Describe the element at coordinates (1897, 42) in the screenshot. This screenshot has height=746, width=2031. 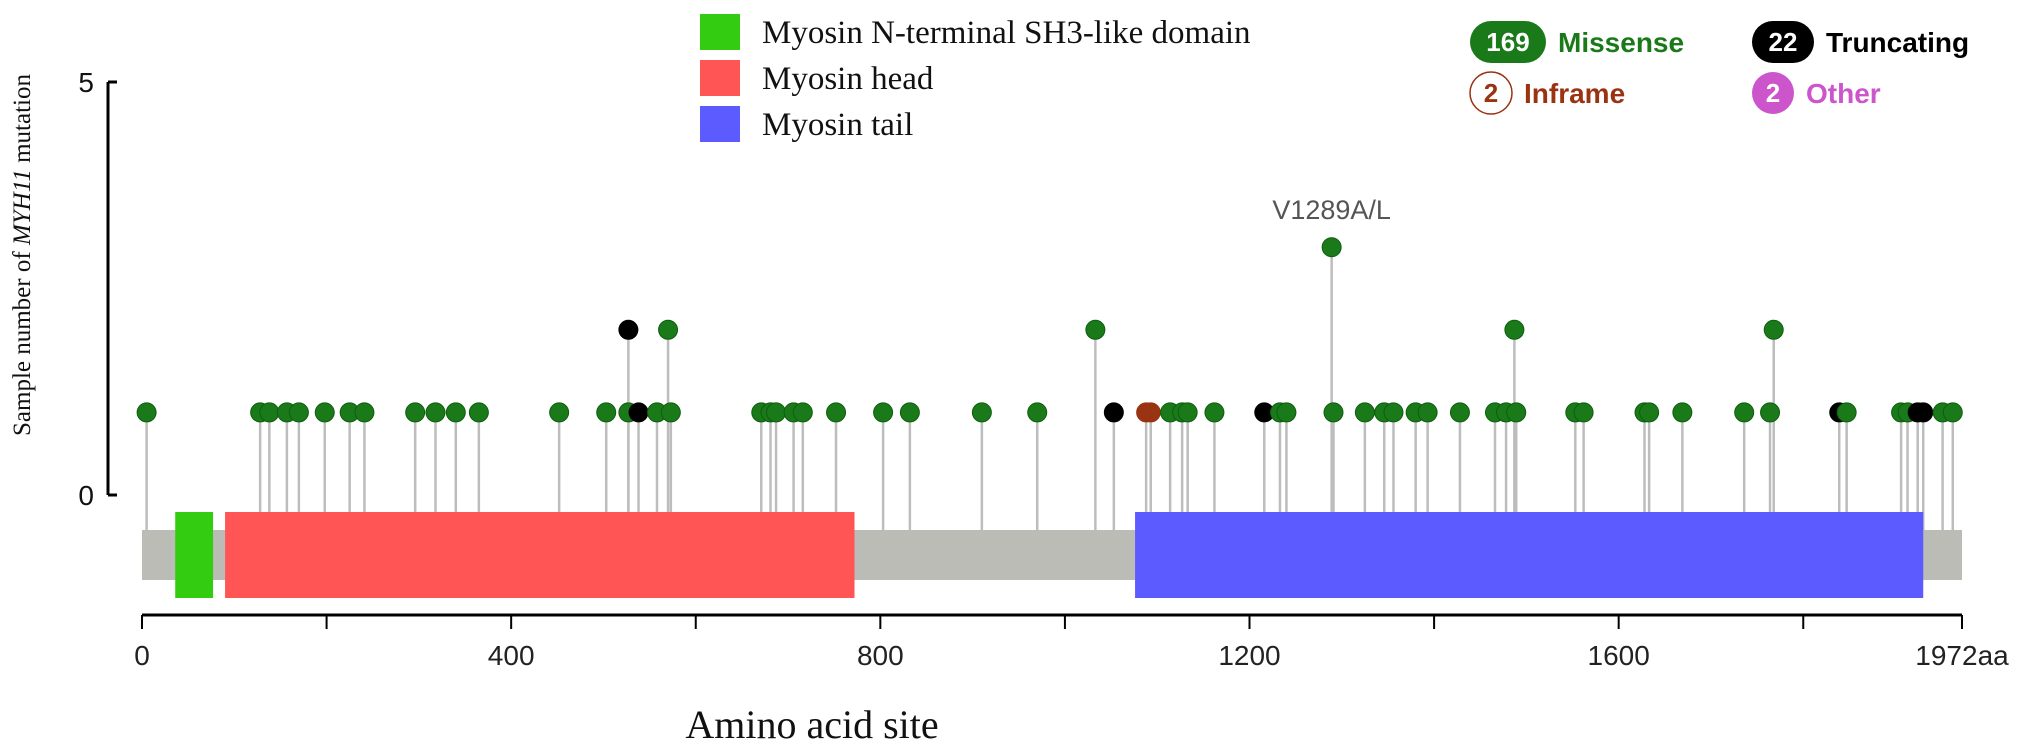
I see `legend-label-truncating: Truncating` at that location.